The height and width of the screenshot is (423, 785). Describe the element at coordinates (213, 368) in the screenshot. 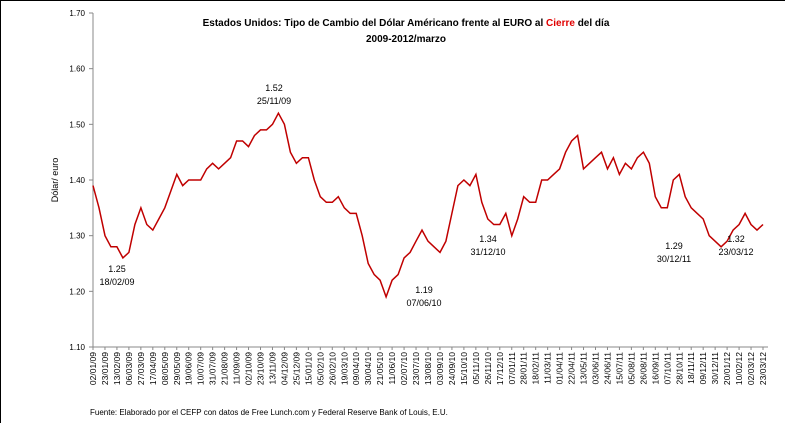

I see `x-tick-label: 31/07/09` at that location.